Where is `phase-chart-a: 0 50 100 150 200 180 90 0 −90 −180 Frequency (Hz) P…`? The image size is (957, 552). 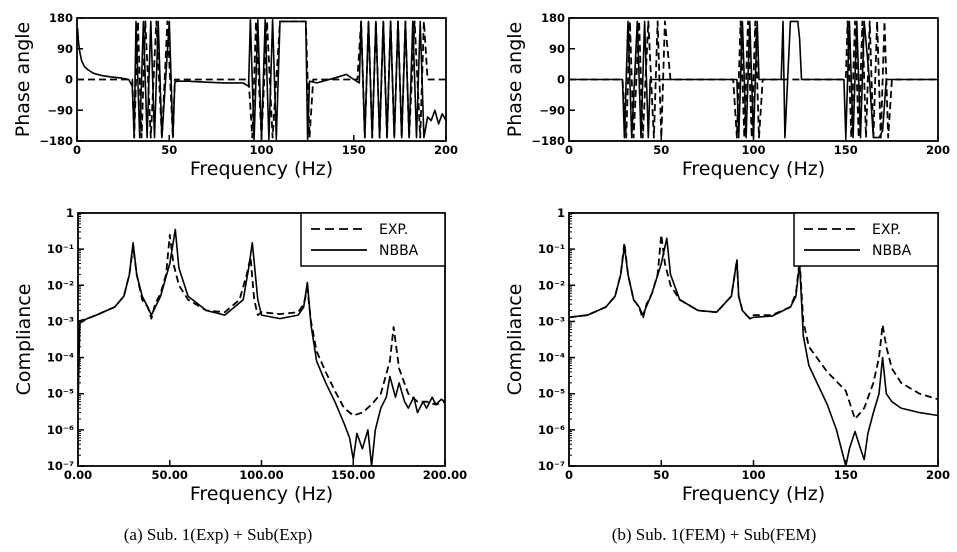 phase-chart-a: 0 50 100 150 200 180 90 0 −90 −180 Frequency (Hz) P… is located at coordinates (235, 95).